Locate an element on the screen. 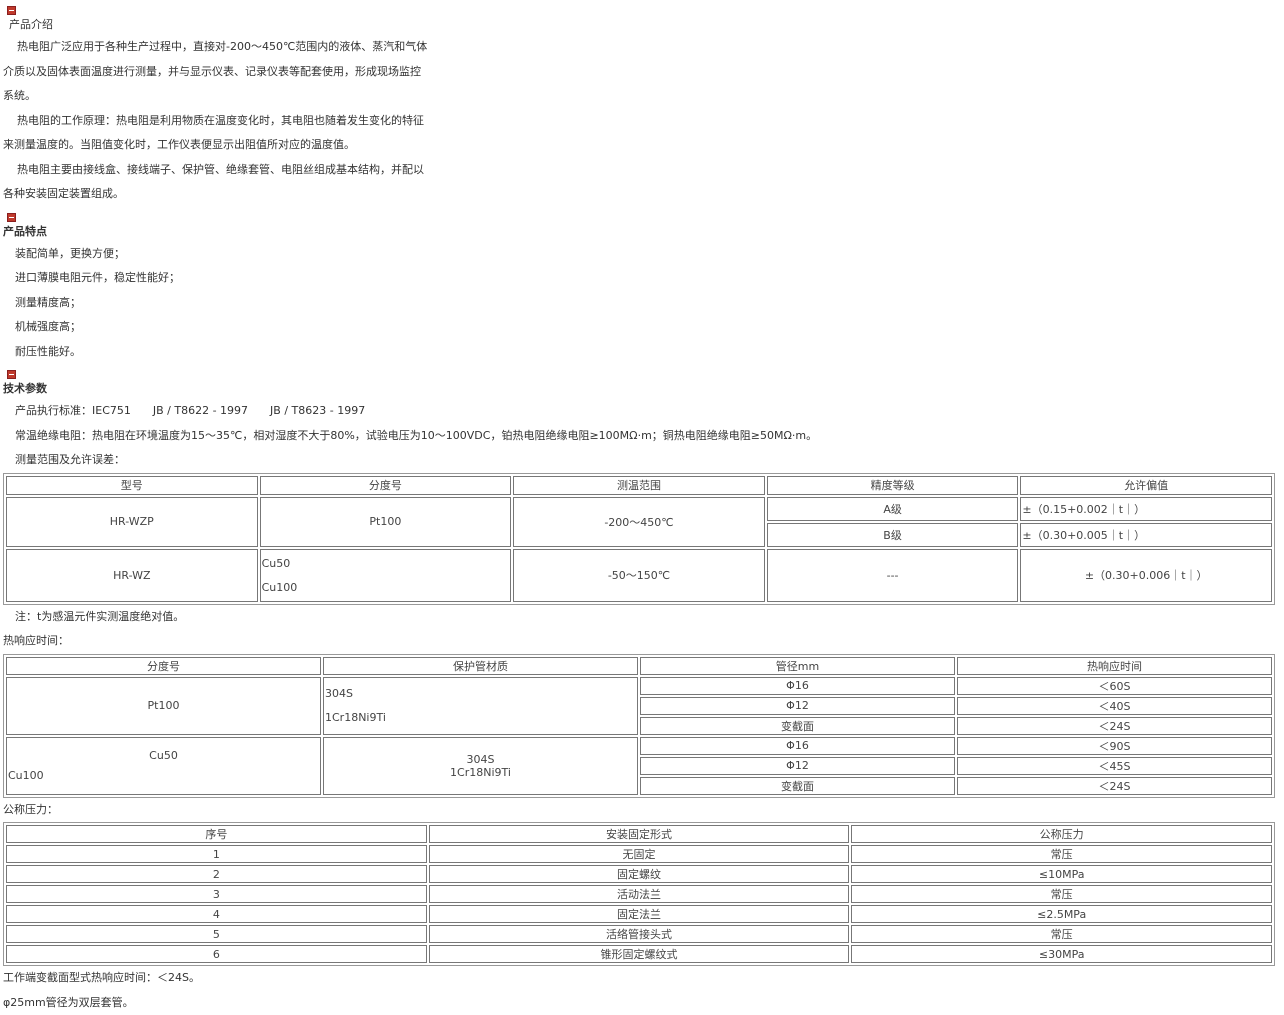 This screenshot has height=1015, width=1284. header-cell: 精度等级 is located at coordinates (893, 485).